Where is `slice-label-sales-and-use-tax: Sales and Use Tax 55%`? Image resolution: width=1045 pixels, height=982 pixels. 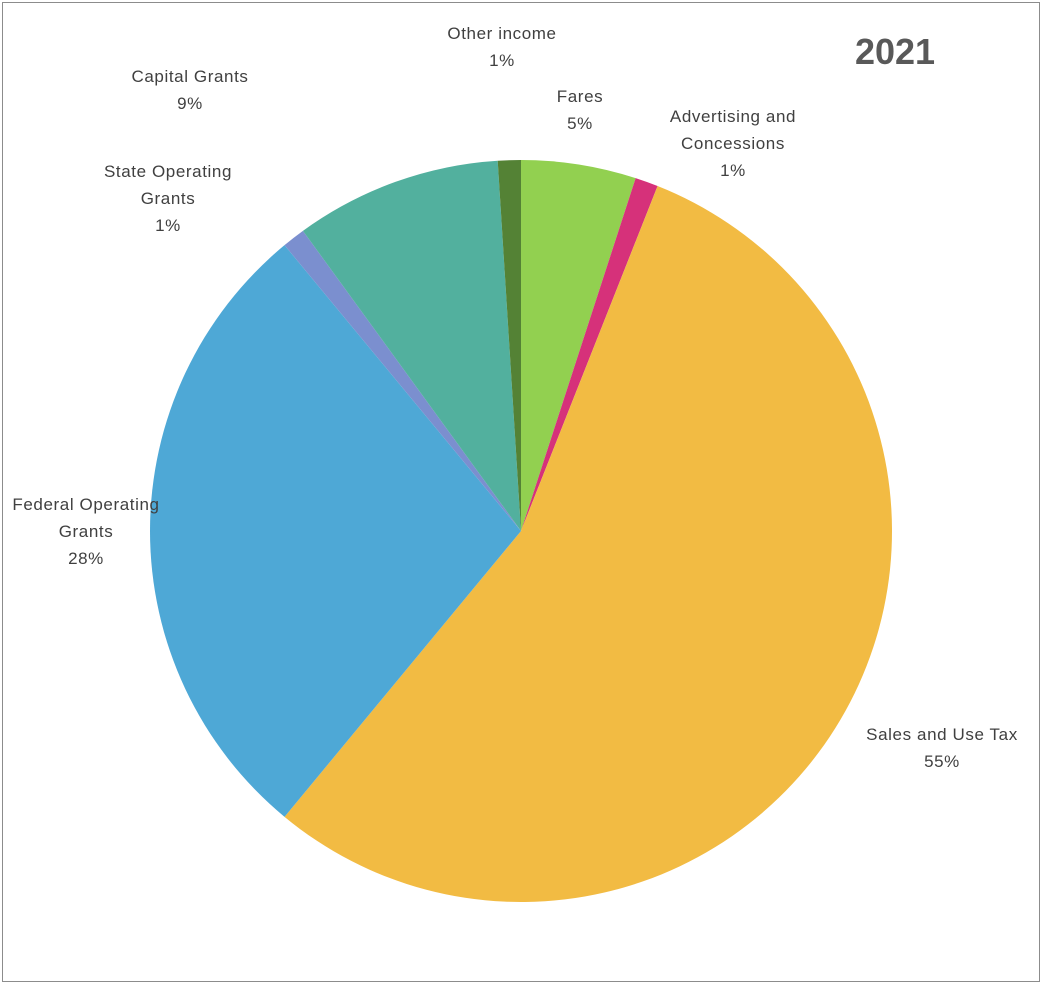
slice-label-sales-and-use-tax: Sales and Use Tax 55% is located at coordinates (942, 748).